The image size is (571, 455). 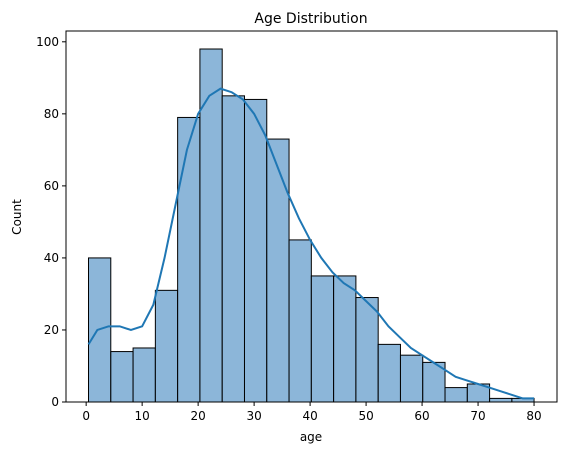 I want to click on x-tick-label-0: 0, so click(x=86, y=416).